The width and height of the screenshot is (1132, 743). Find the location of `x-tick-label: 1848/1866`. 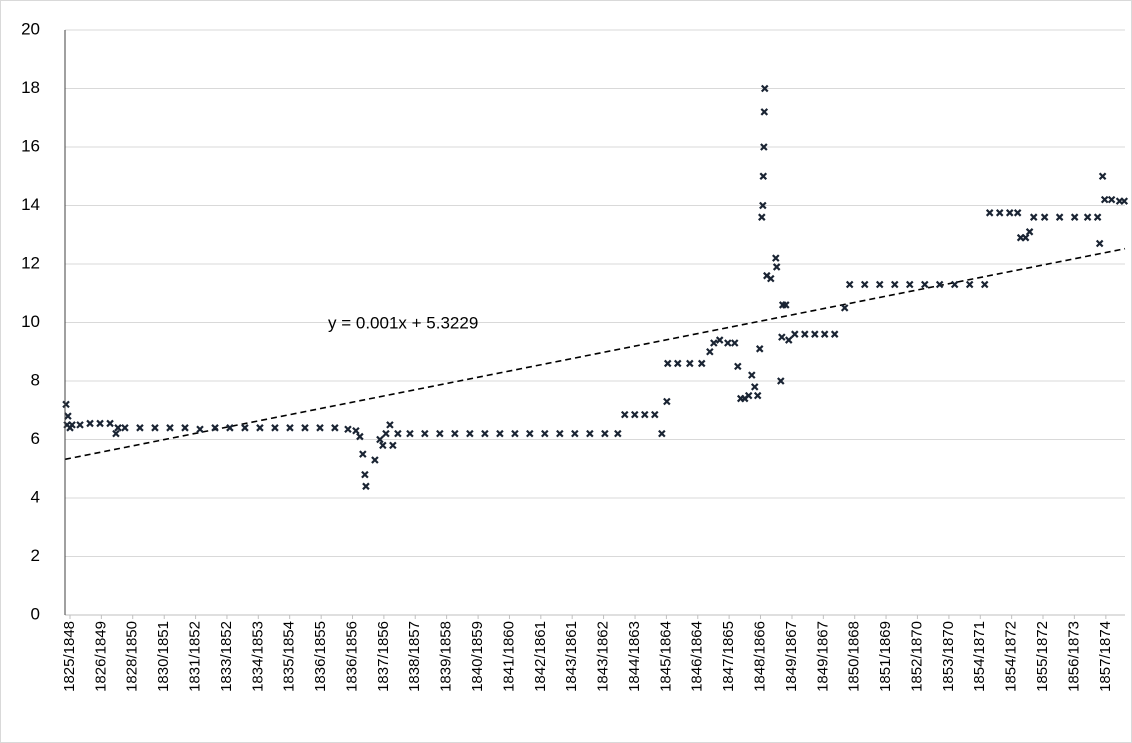

x-tick-label: 1848/1866 is located at coordinates (759, 656).